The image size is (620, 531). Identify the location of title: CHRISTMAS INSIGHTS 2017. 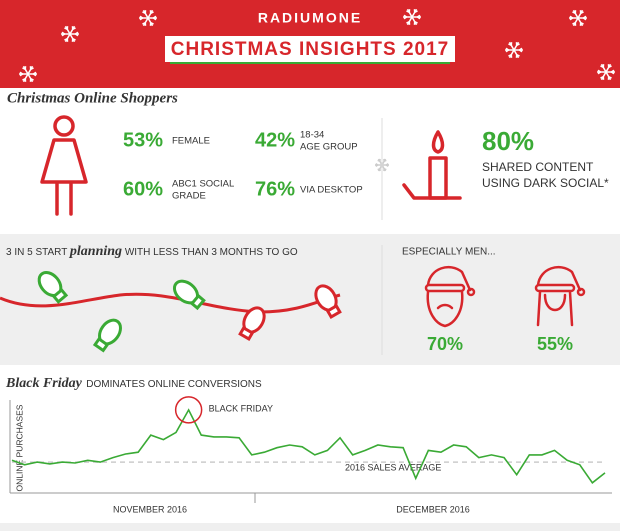
(310, 49).